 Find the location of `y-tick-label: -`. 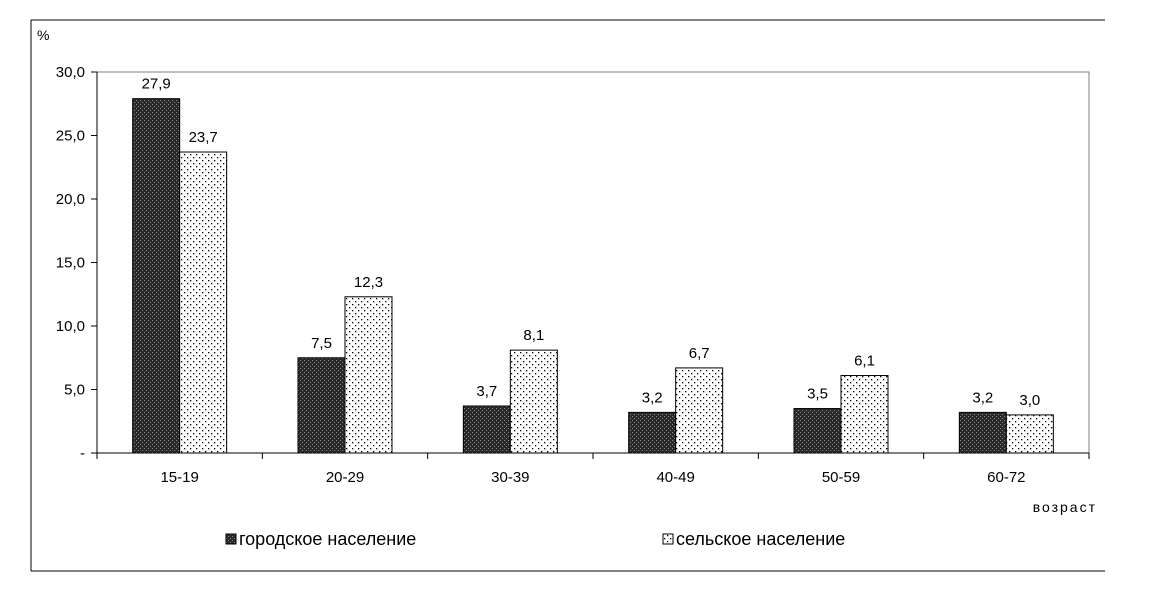

y-tick-label: - is located at coordinates (82, 453).